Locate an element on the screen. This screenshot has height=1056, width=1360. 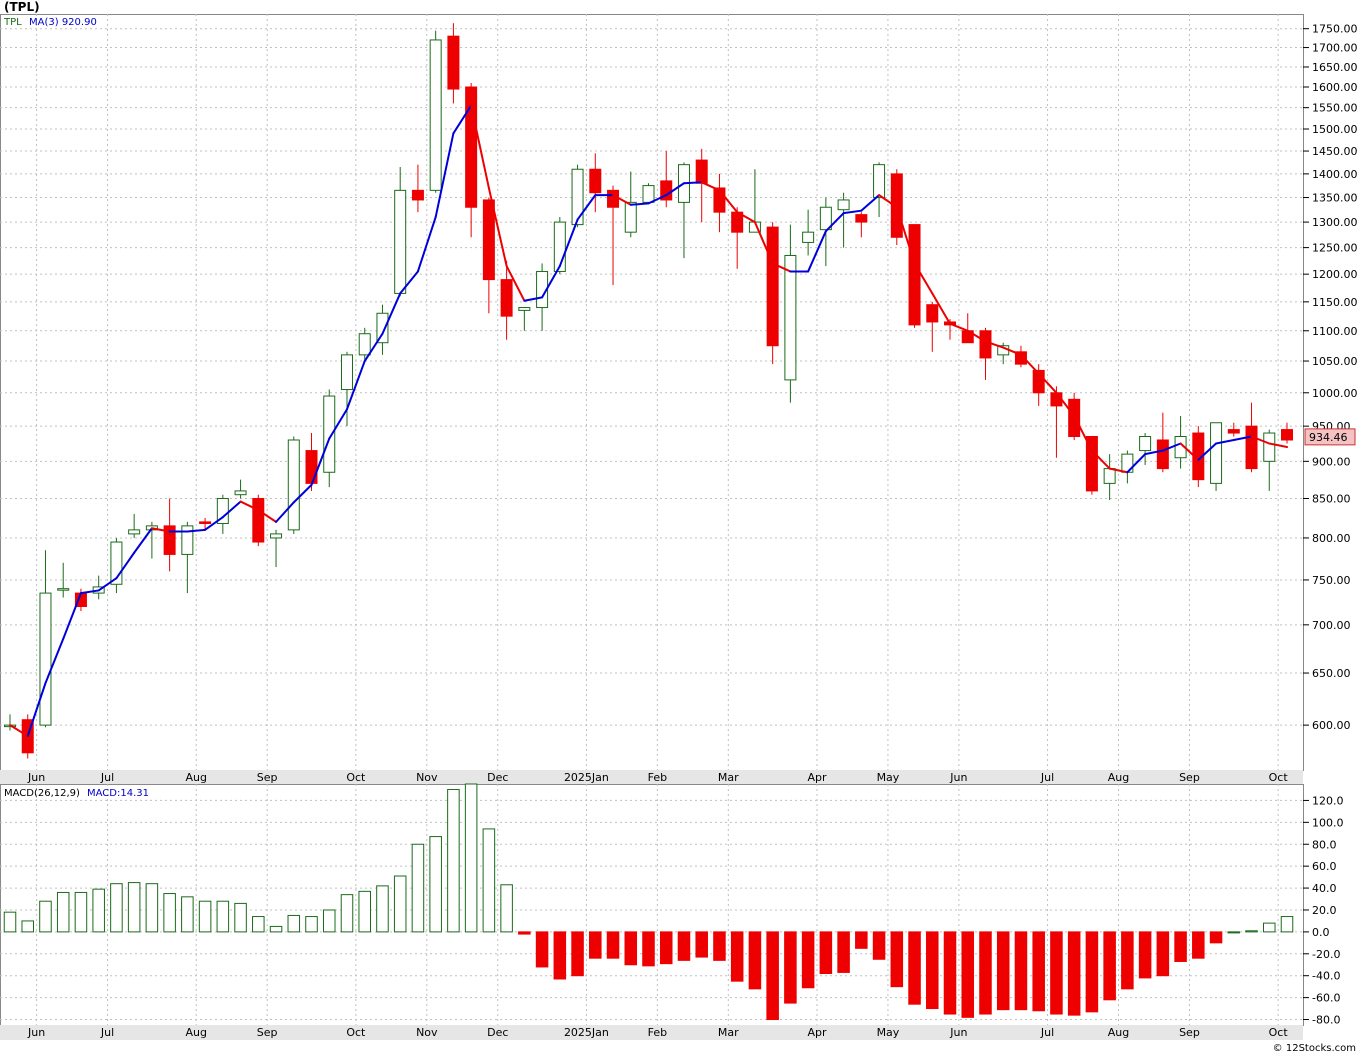
macd-date-label: 2025Jan is located at coordinates (586, 1032).